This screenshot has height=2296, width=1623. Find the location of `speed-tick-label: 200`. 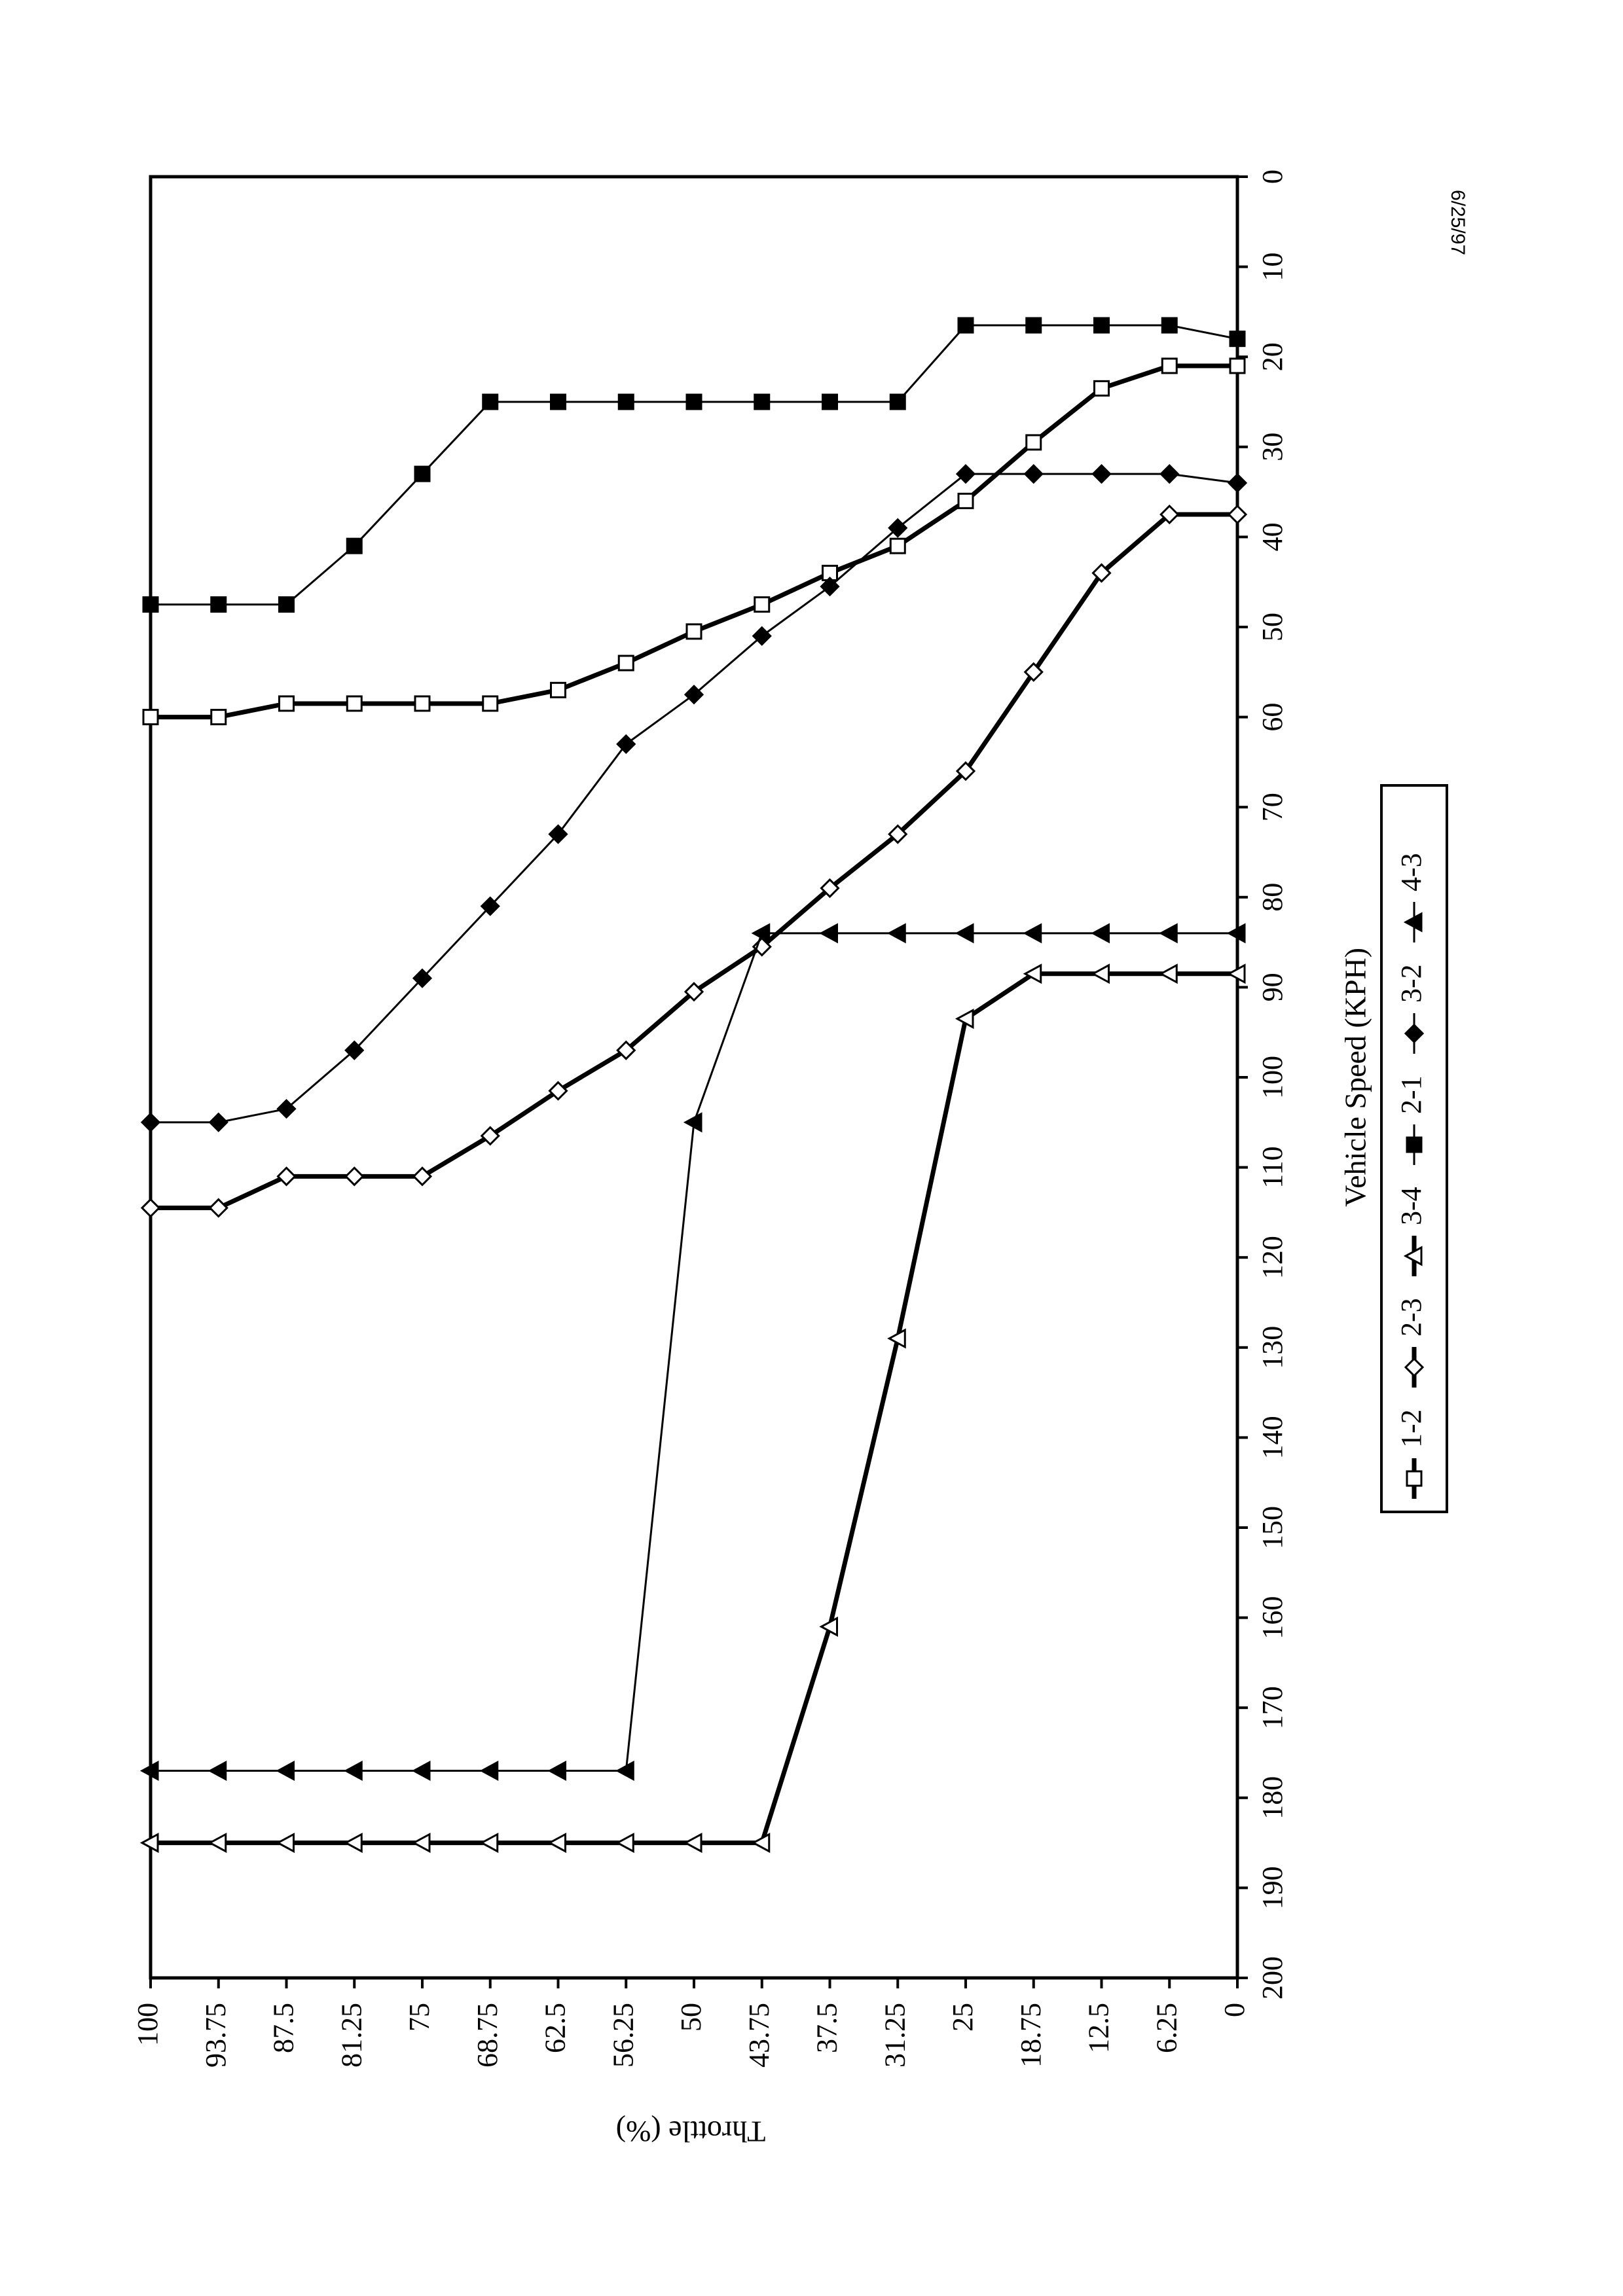

speed-tick-label: 200 is located at coordinates (1272, 1978).